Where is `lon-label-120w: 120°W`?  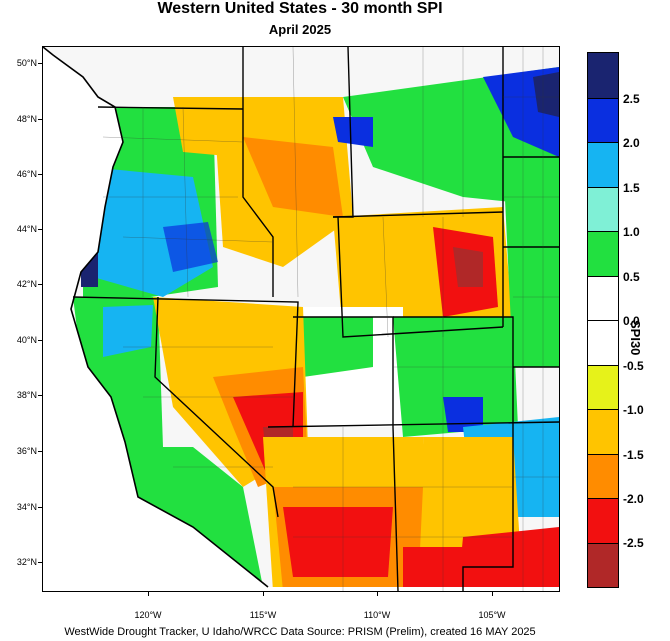 lon-label-120w: 120°W is located at coordinates (148, 615).